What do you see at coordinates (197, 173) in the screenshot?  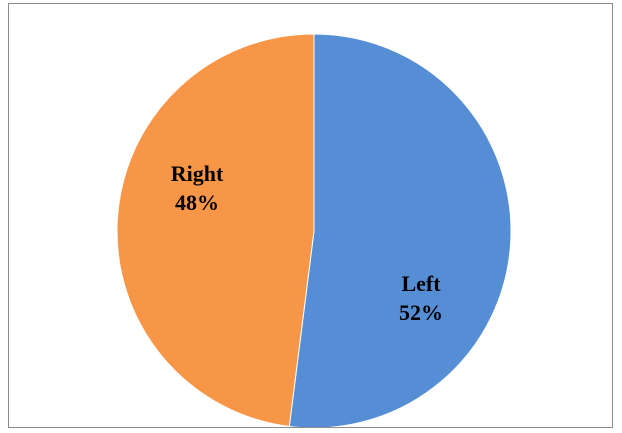 I see `slice-label-right-category: Right` at bounding box center [197, 173].